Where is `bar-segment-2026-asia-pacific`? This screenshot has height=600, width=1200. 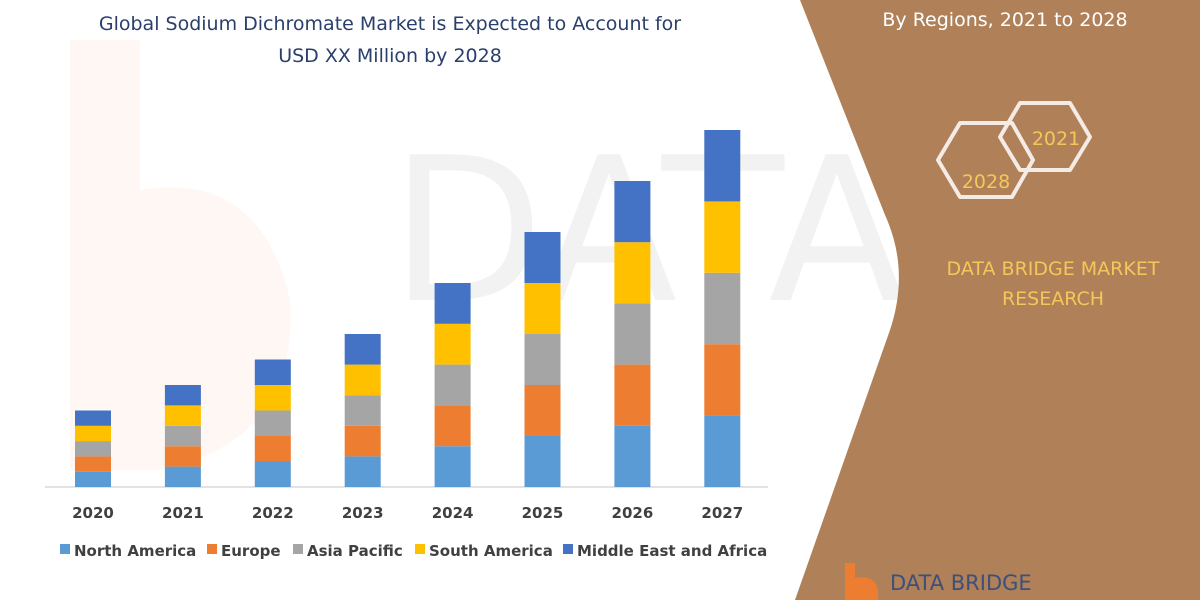
bar-segment-2026-asia-pacific is located at coordinates (632, 334).